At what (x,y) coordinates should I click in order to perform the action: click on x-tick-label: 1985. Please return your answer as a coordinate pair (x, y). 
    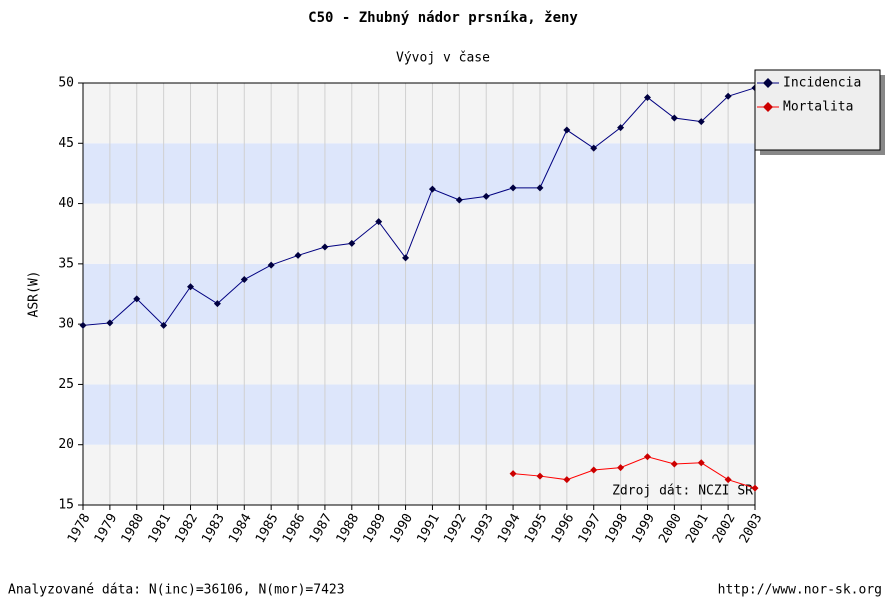
    Looking at the image, I should click on (267, 528).